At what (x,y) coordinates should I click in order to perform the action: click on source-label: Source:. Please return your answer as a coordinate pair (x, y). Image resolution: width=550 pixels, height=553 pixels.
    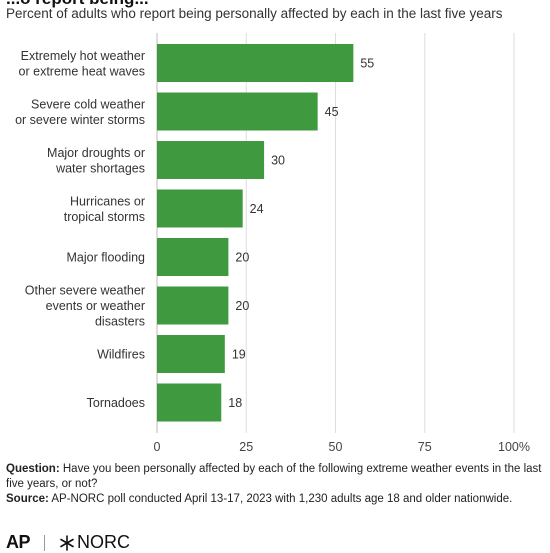
    Looking at the image, I should click on (27, 499).